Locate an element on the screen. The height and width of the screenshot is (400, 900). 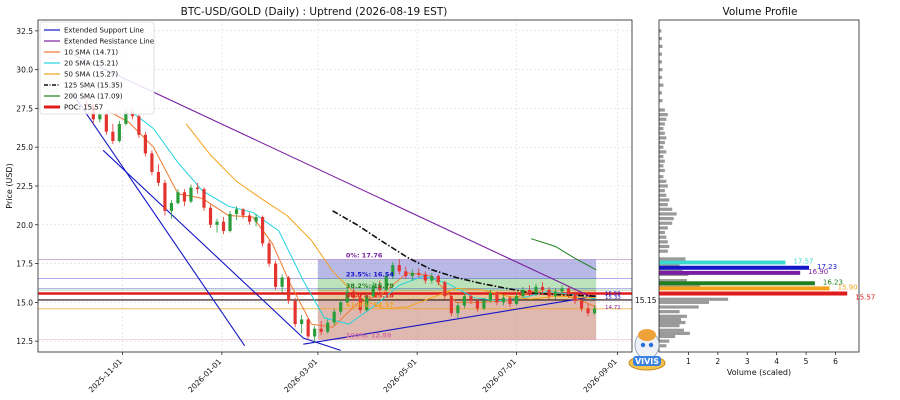
volume-level-label: 17.57 is located at coordinates (803, 261).